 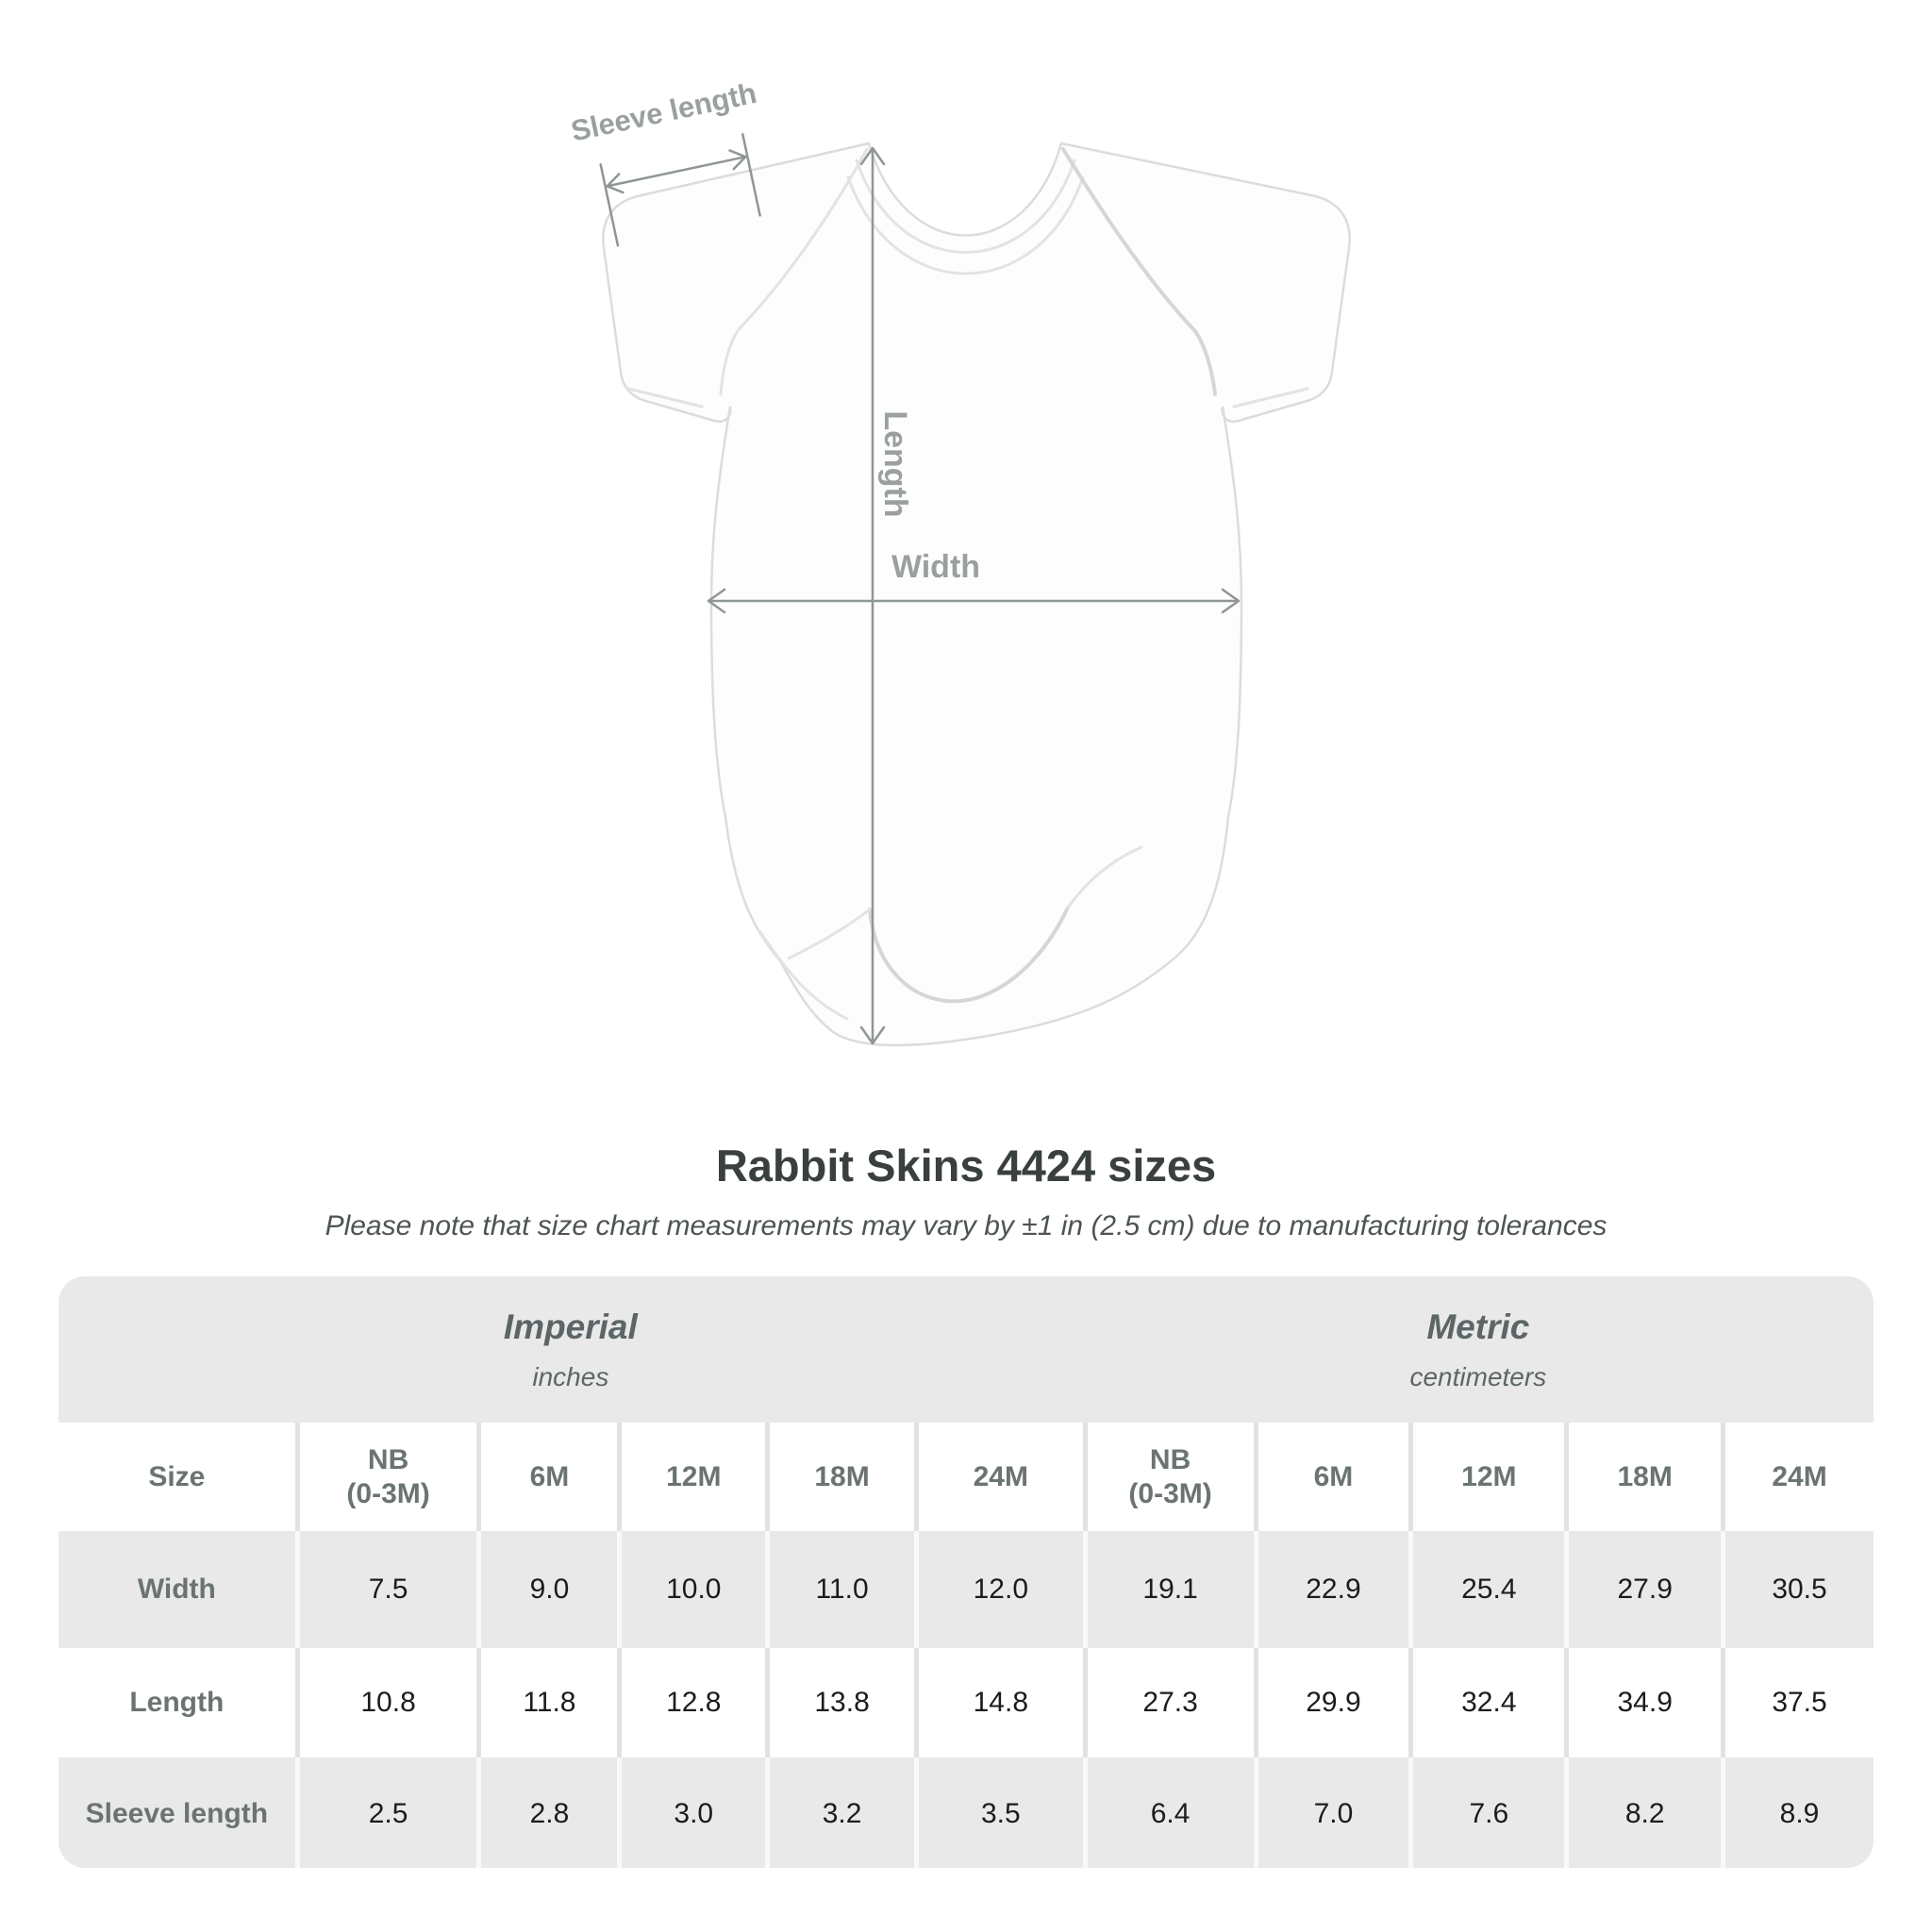 I want to click on col-header-24m-metric: 24M, so click(x=1797, y=1477).